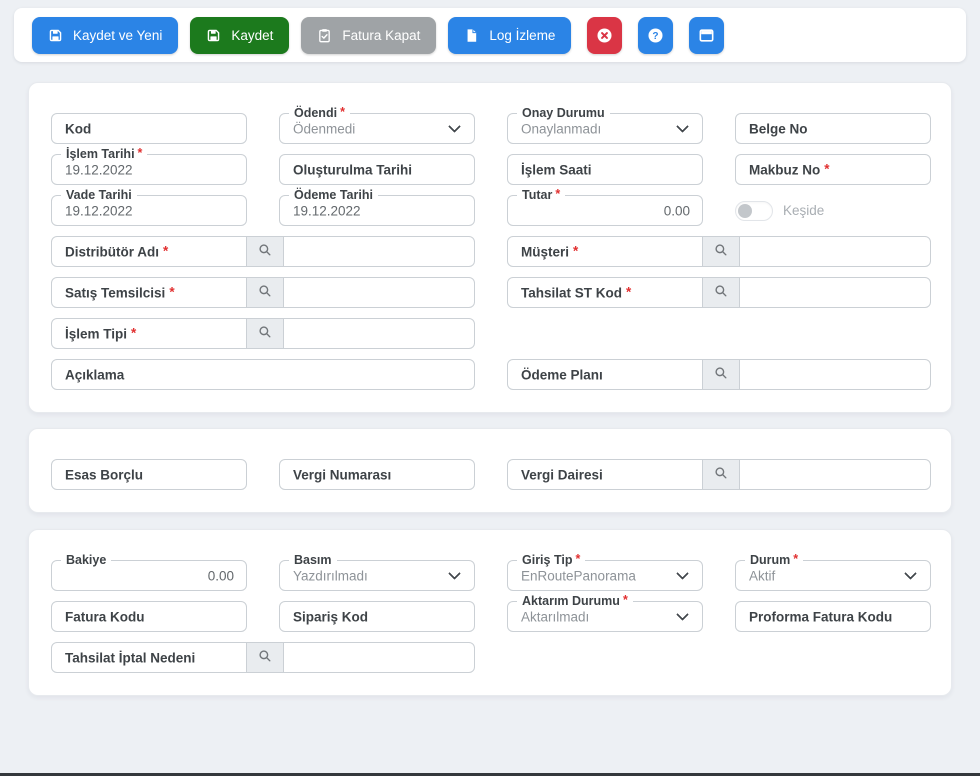 Image resolution: width=980 pixels, height=776 pixels. What do you see at coordinates (377, 169) in the screenshot?
I see `olusturulma-tarihi-input: Oluşturulma Tarihi` at bounding box center [377, 169].